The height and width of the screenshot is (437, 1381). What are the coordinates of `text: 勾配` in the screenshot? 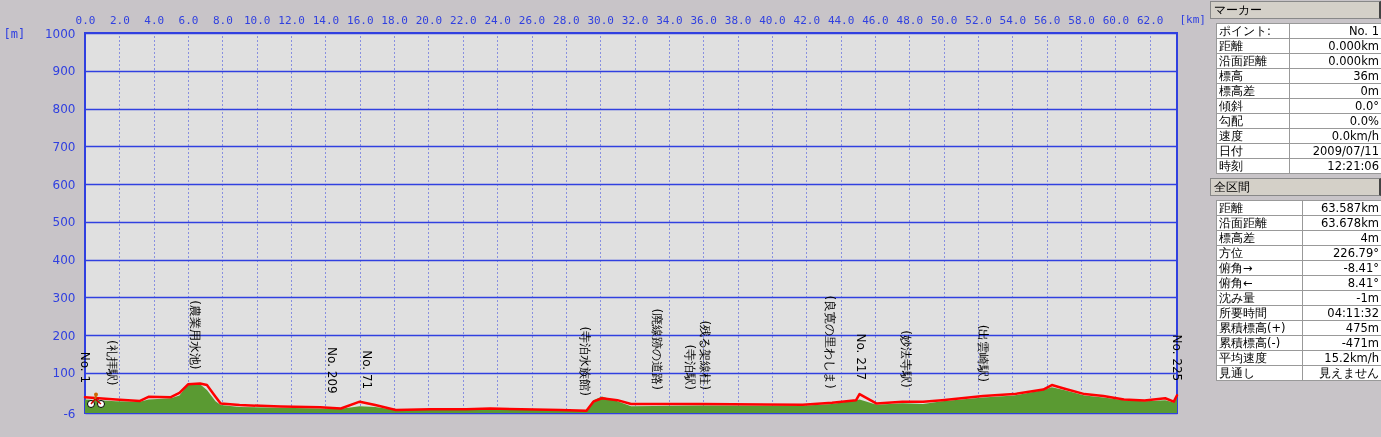 It's located at (1253, 121).